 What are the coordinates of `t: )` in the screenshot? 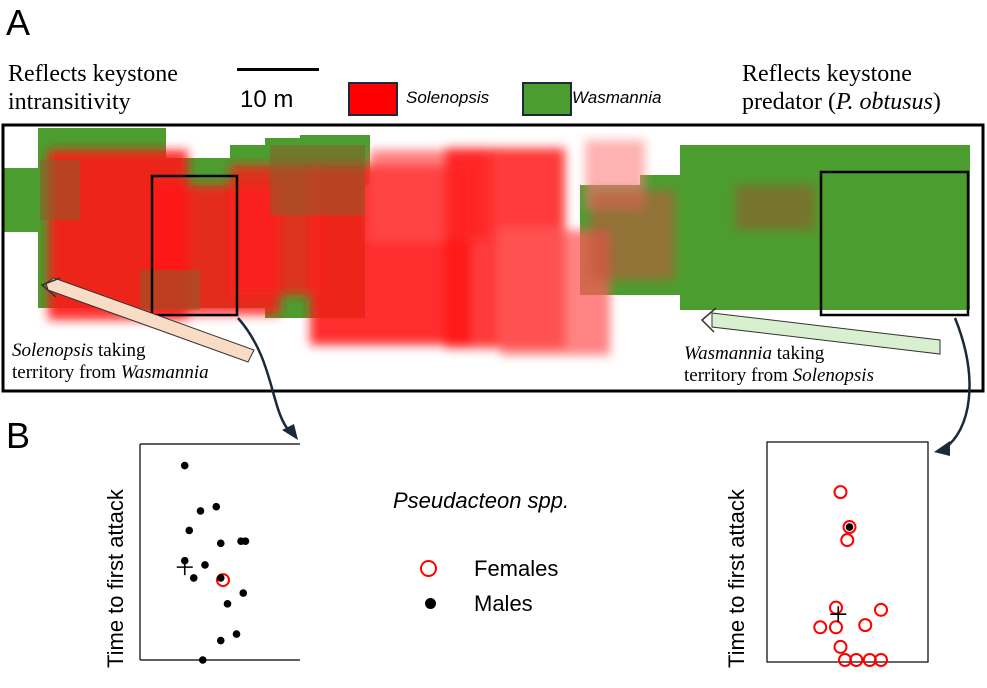 It's located at (936, 102).